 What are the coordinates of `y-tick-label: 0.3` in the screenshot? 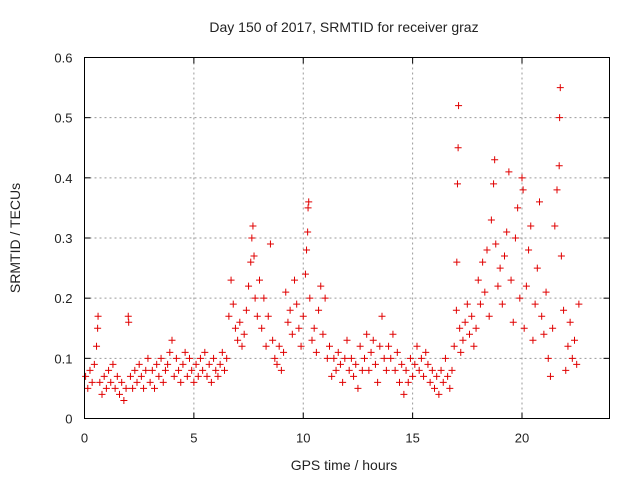 It's located at (63, 238).